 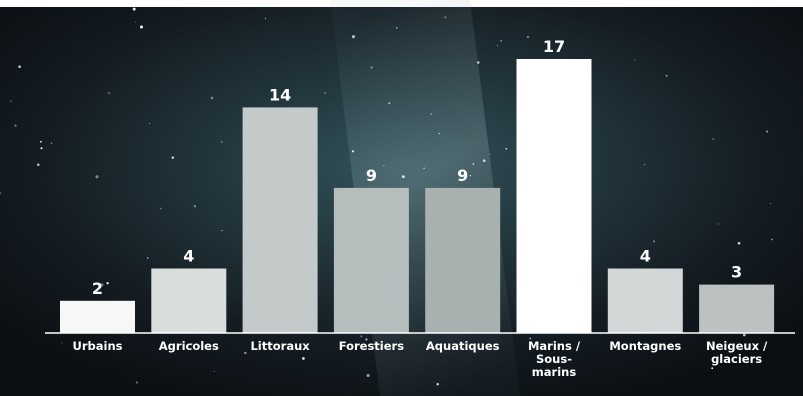 I want to click on x-tick-label-line: Neigeux /, so click(x=737, y=346).